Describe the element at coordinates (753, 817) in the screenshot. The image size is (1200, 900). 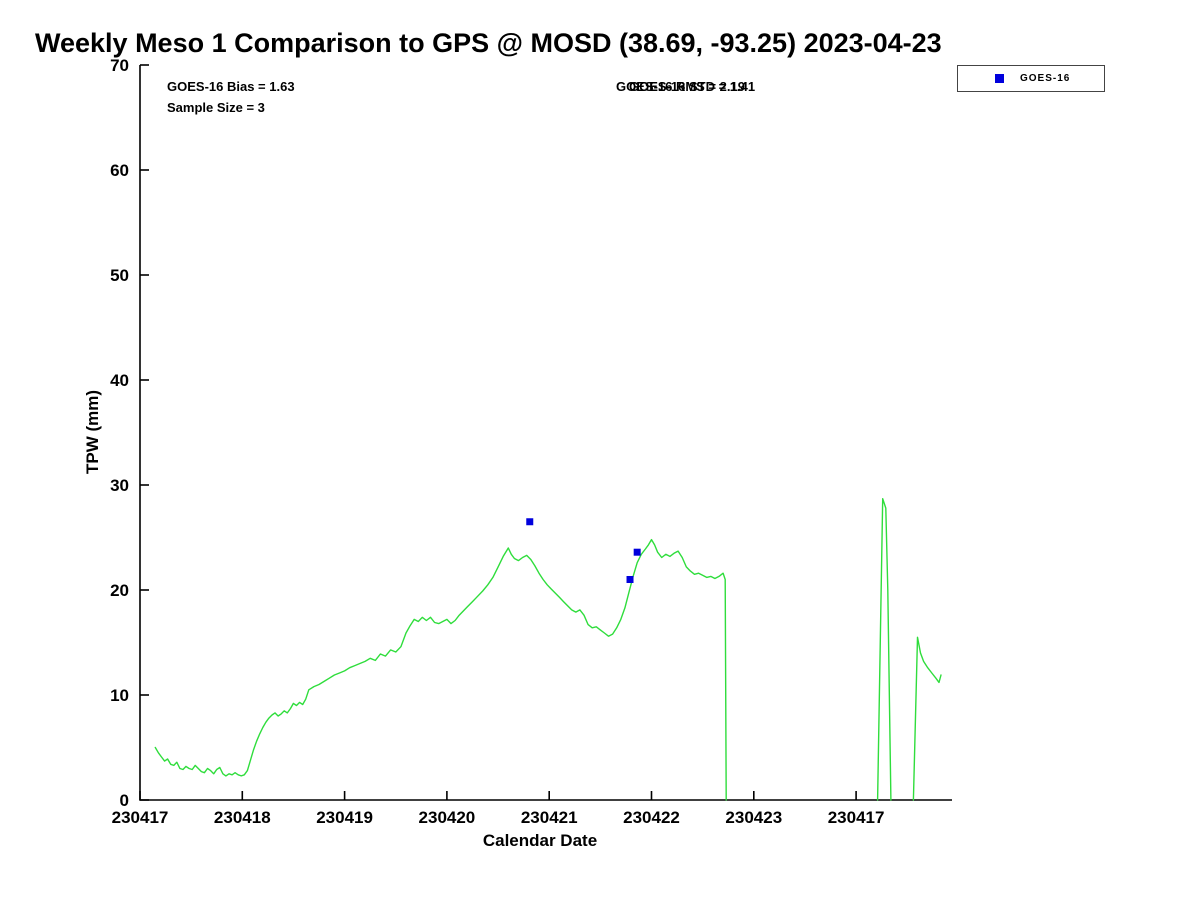
I see `x-tick-label: 230423` at that location.